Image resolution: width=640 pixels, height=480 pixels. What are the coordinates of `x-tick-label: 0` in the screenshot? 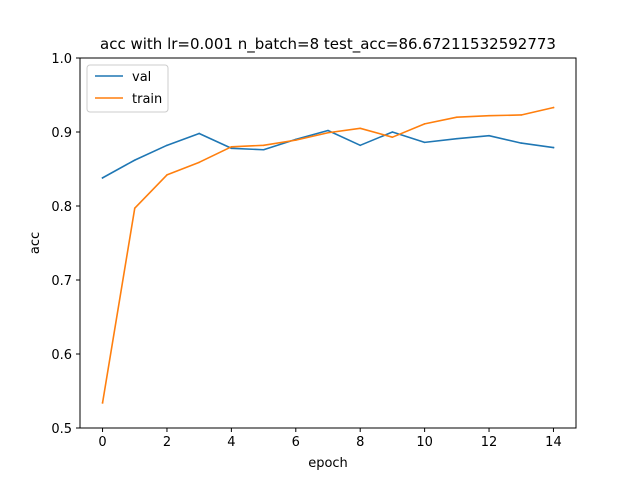 It's located at (102, 442).